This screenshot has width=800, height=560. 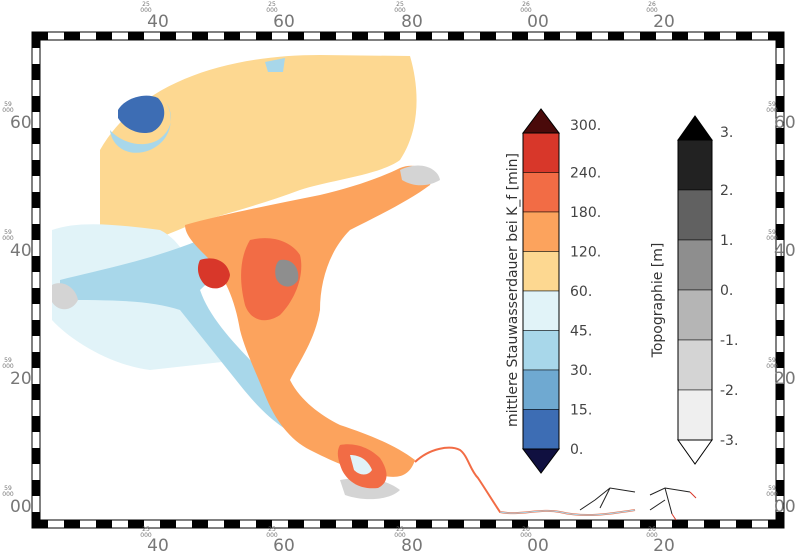 I want to click on colorbar-title: mittlere Stauwasserdauer bei K_f [min], so click(x=513, y=290).